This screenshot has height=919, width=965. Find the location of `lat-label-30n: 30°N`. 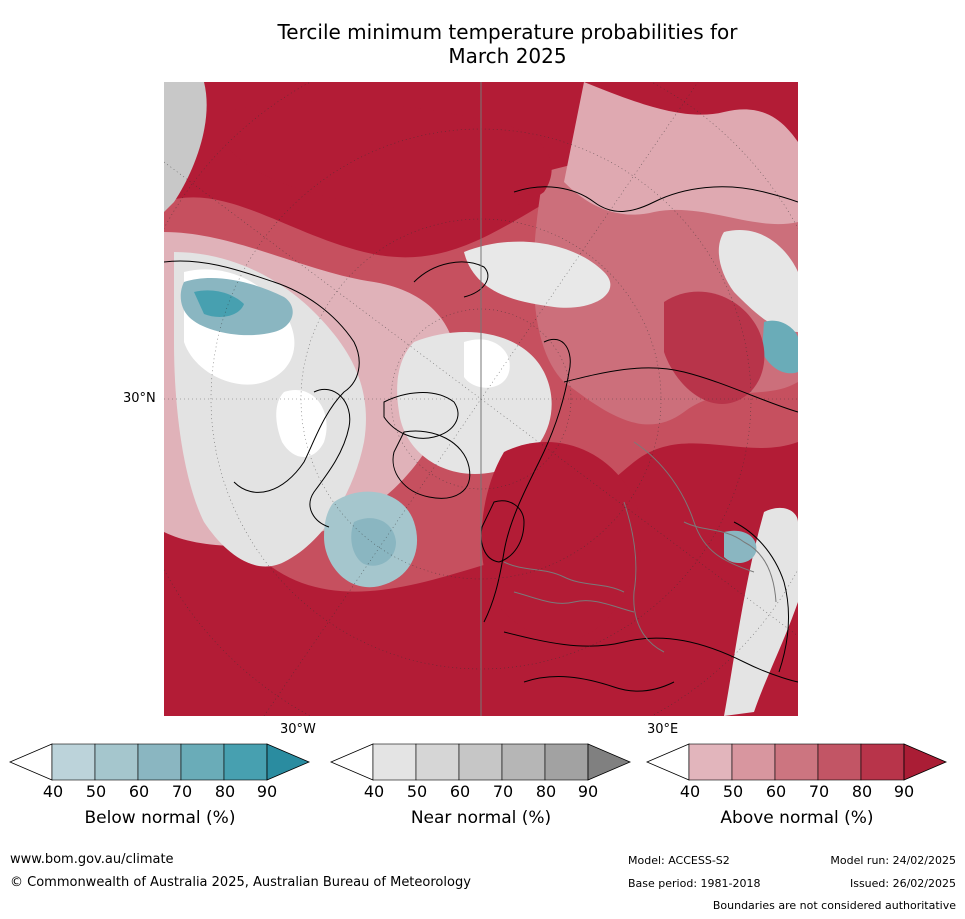

lat-label-30n: 30°N is located at coordinates (139, 398).